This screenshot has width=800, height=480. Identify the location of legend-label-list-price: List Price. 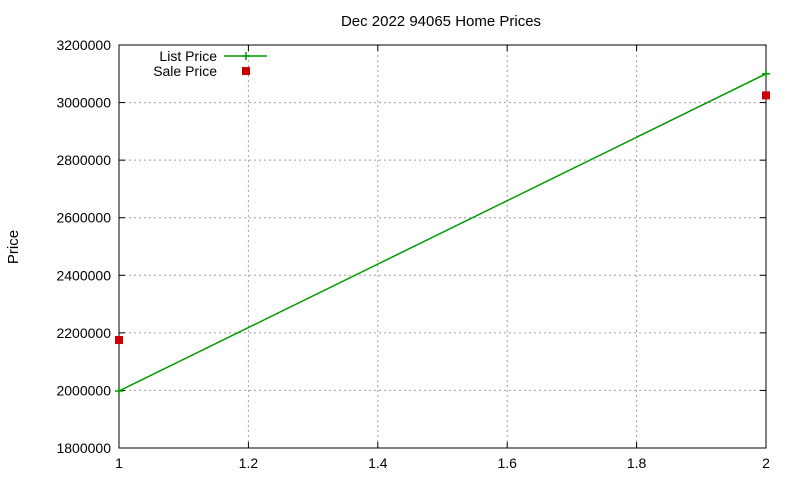
(188, 56).